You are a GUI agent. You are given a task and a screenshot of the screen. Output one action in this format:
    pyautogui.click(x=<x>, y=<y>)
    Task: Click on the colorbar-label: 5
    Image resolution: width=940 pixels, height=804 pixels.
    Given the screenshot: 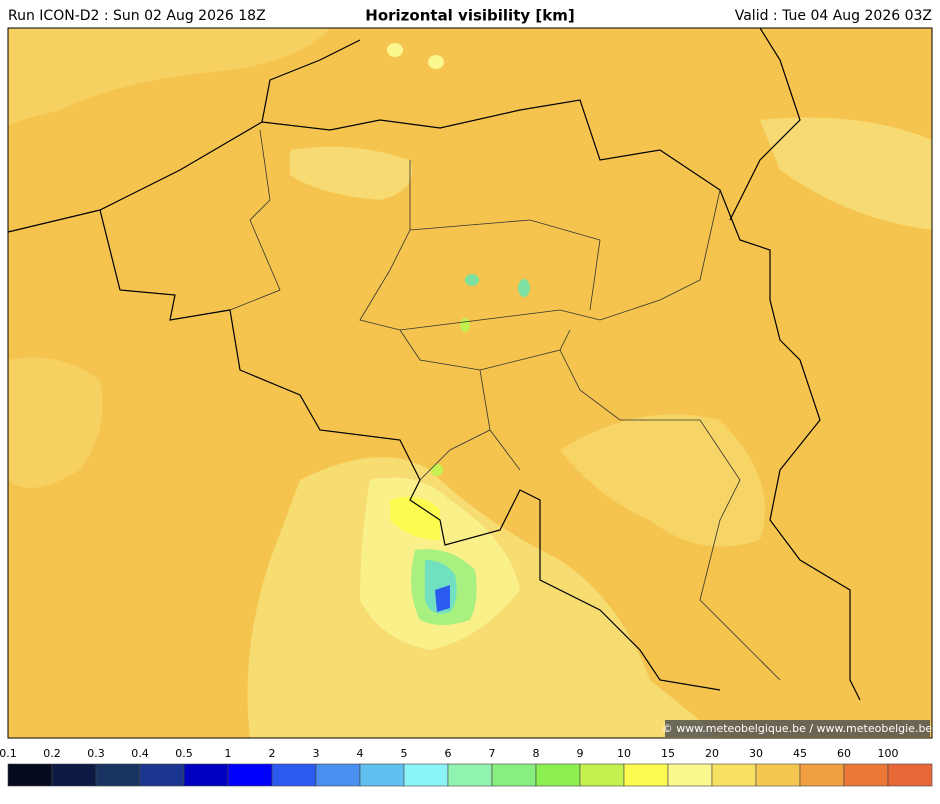 What is the action you would take?
    pyautogui.click(x=404, y=753)
    